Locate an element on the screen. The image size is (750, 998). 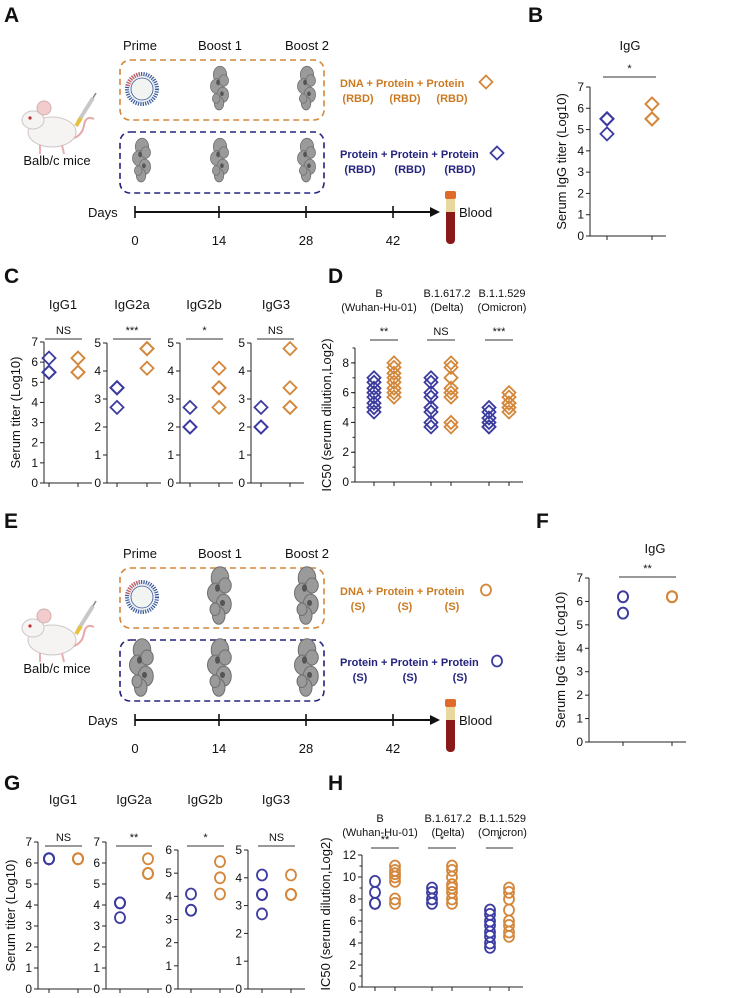
mouse-icon is located at coordinates (58, 635).